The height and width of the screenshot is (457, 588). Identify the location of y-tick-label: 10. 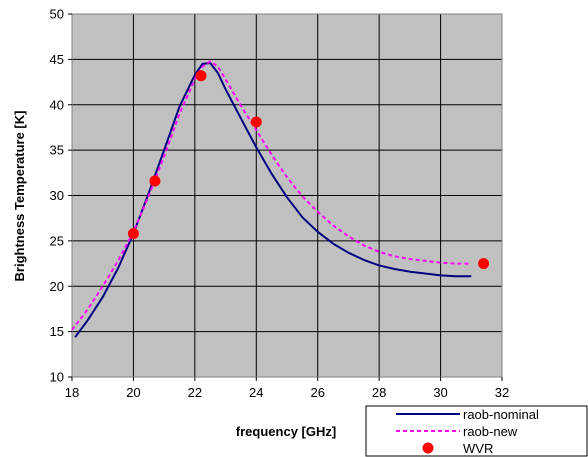
(57, 377).